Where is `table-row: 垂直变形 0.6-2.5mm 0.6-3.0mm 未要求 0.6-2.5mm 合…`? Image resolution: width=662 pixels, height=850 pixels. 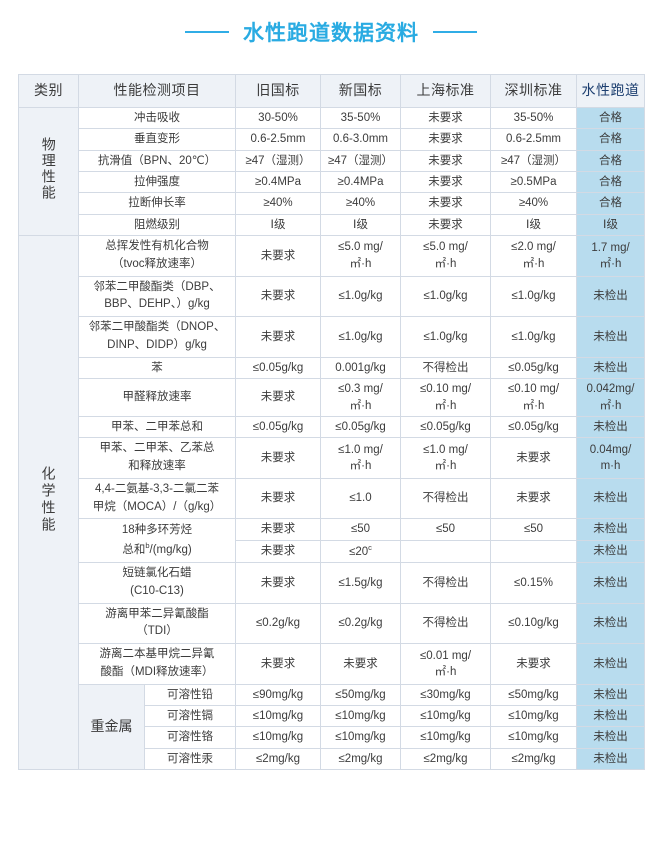 table-row: 垂直变形 0.6-2.5mm 0.6-3.0mm 未要求 0.6-2.5mm 合… is located at coordinates (332, 139).